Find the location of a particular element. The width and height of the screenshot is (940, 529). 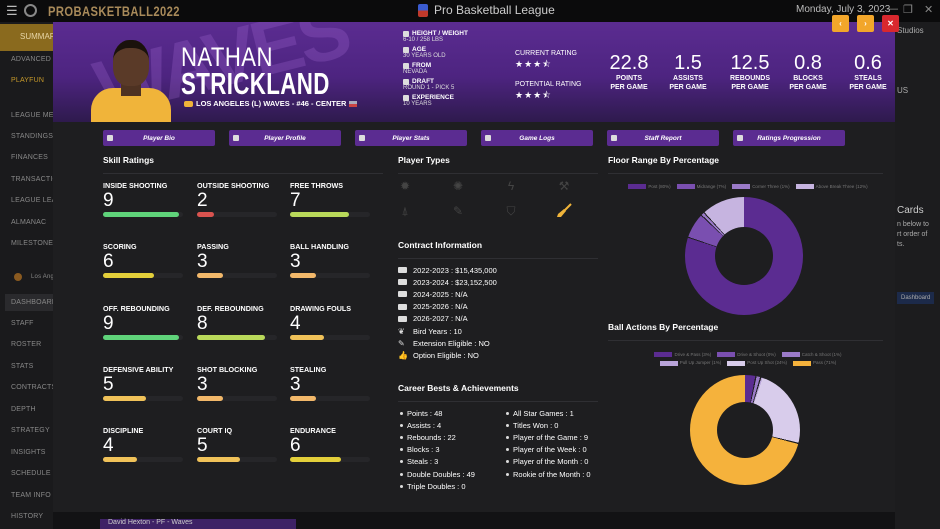

broom-icon is located at coordinates (564, 211).